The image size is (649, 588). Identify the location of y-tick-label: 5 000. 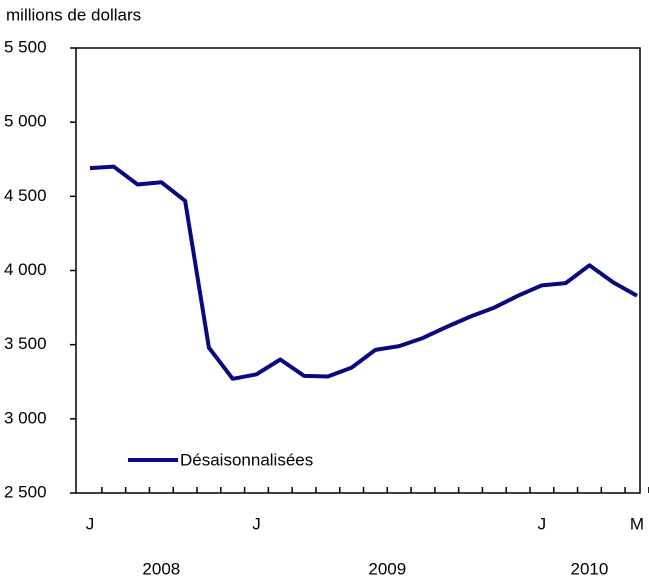
(25, 121).